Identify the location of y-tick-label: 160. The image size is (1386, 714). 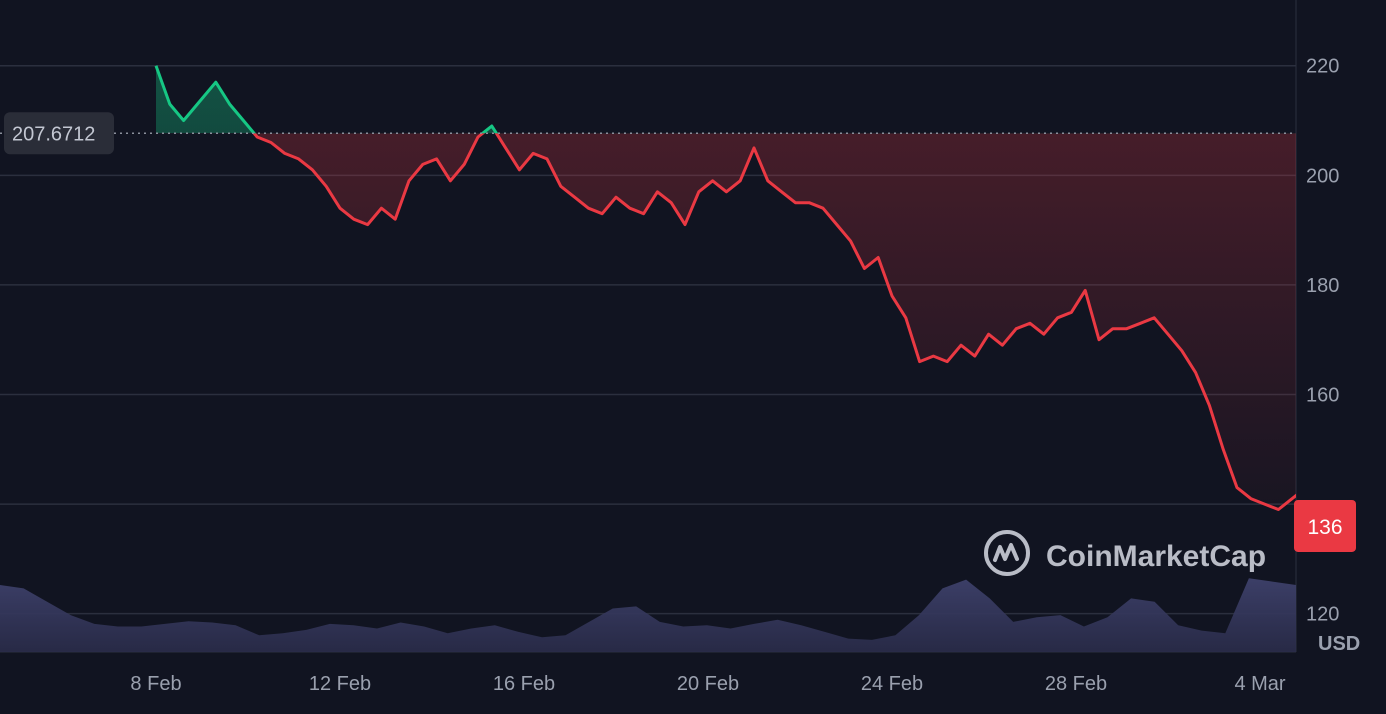
(1322, 395).